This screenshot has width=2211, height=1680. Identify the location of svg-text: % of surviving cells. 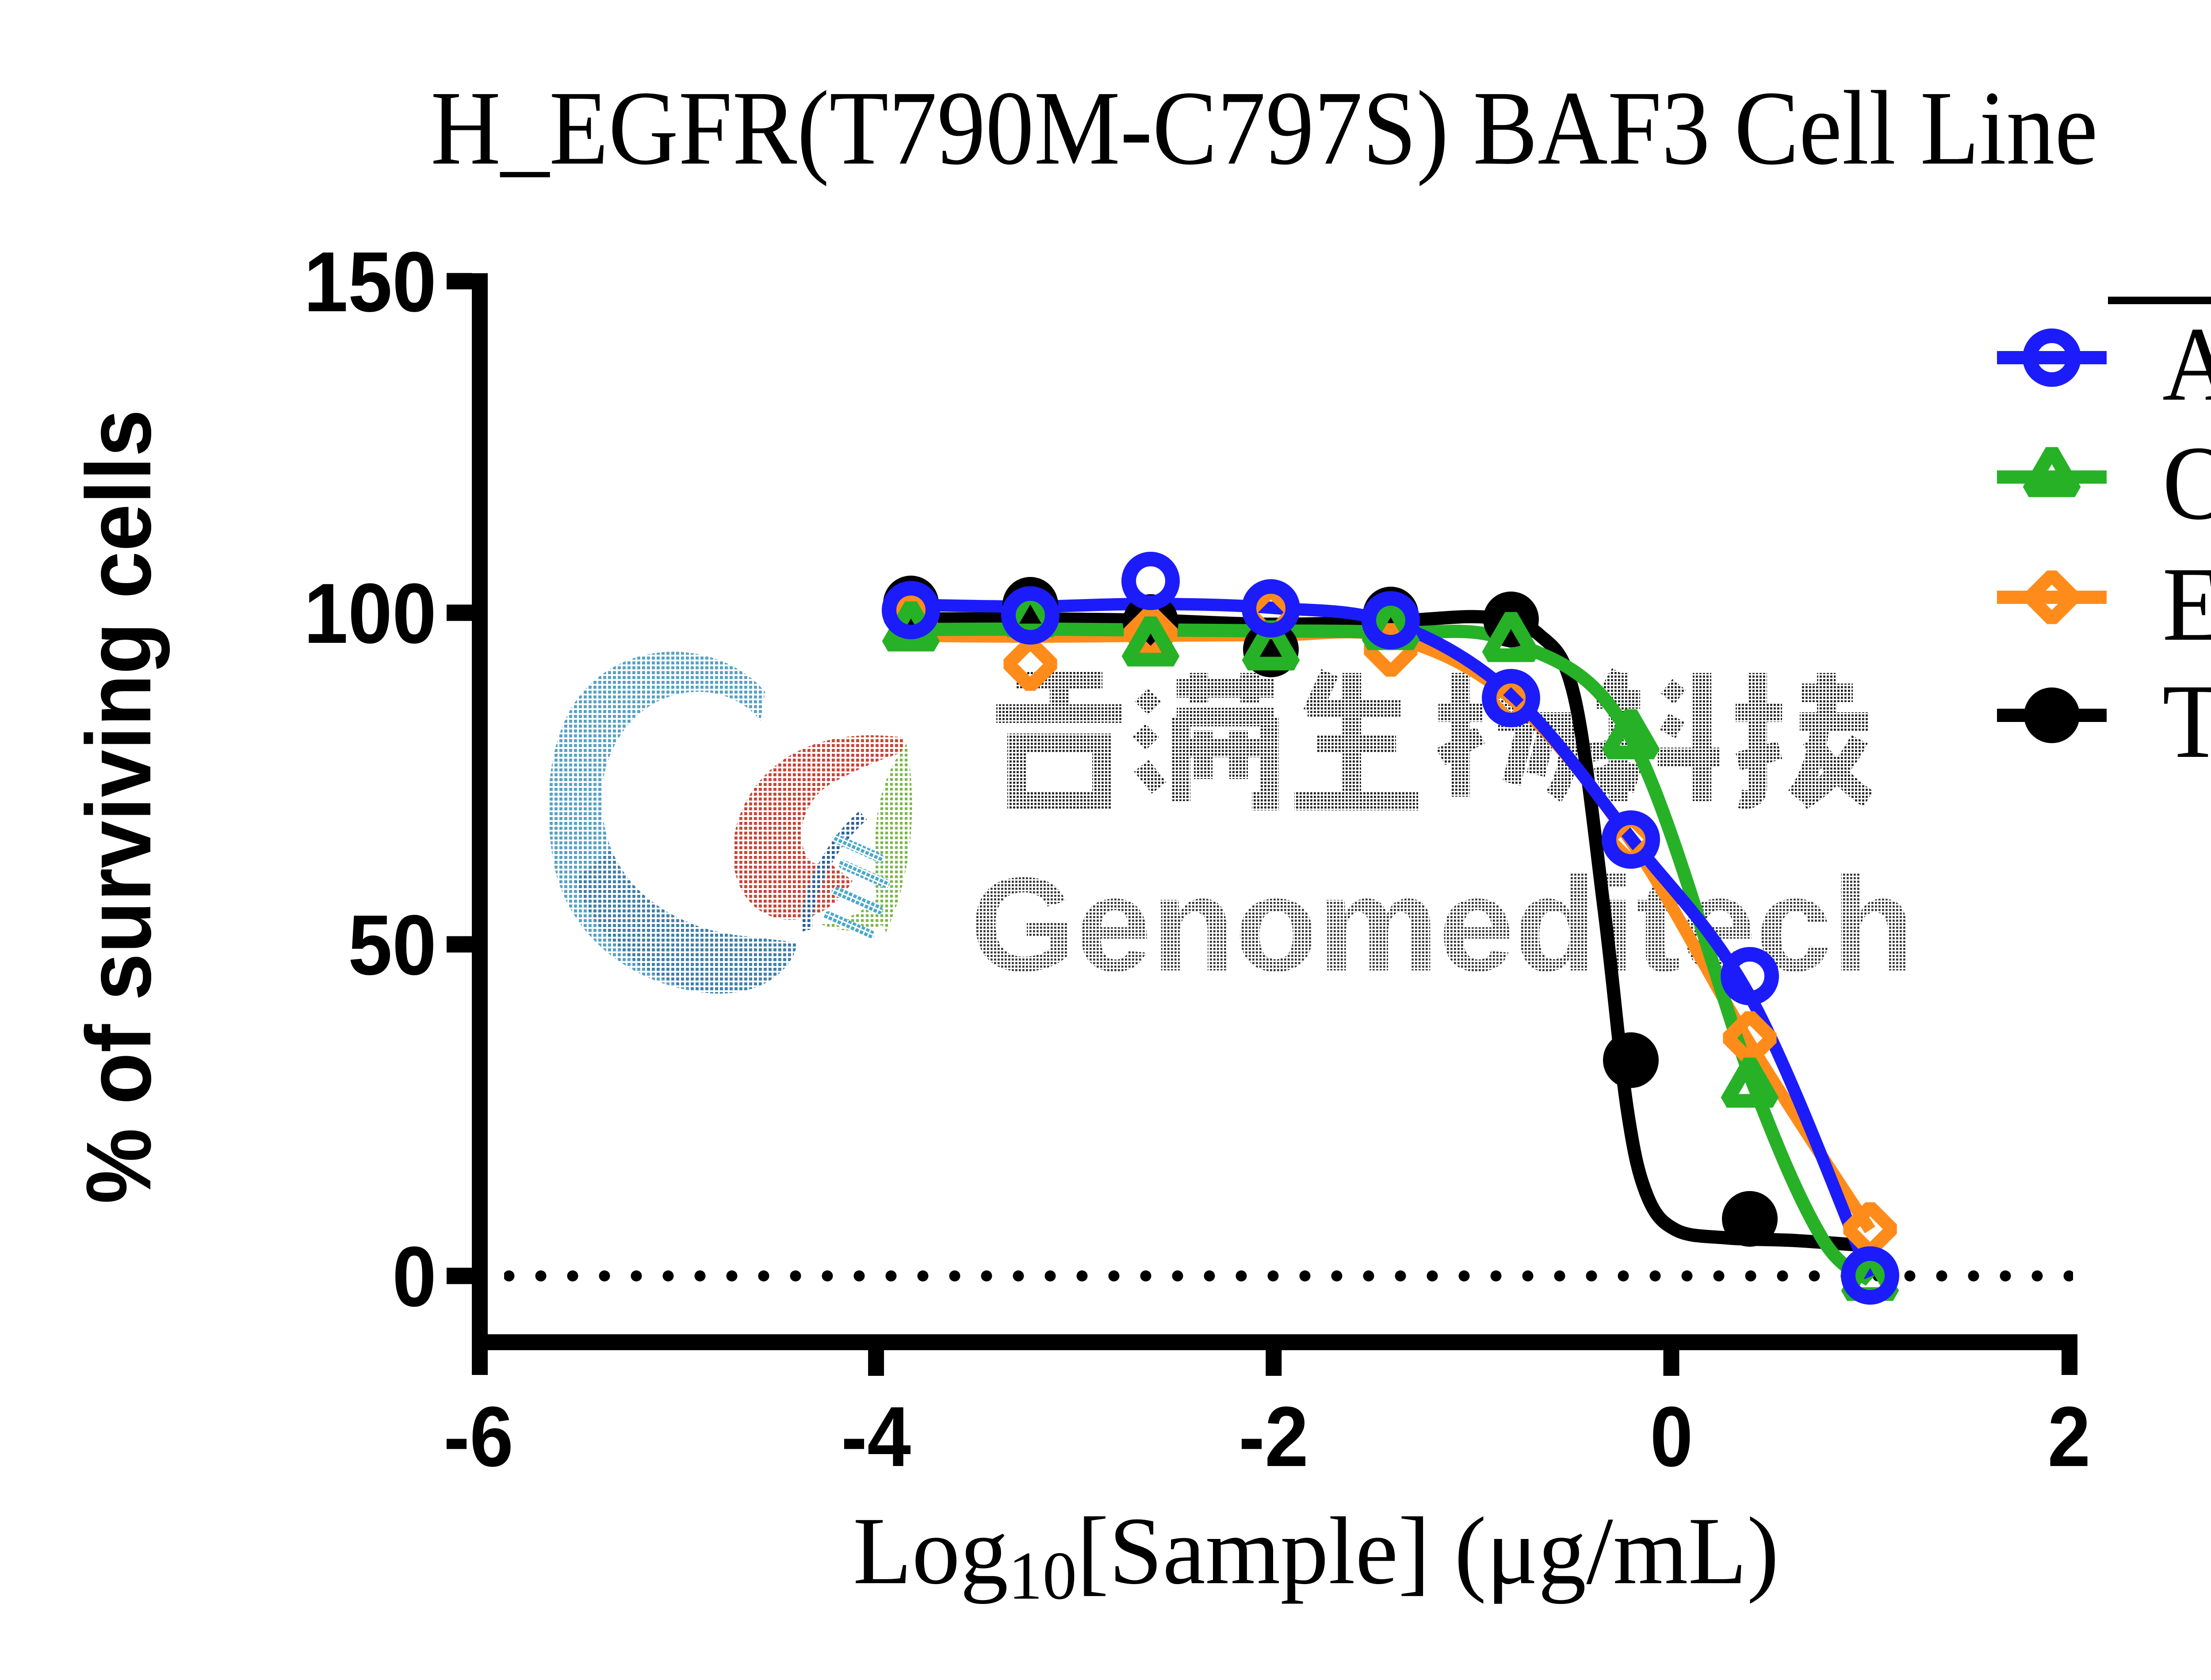
(119, 806).